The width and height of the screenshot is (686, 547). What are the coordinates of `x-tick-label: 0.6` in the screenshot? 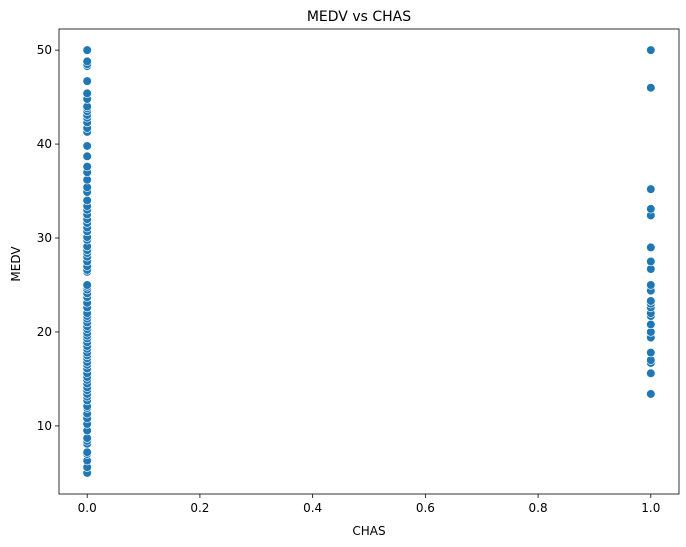 It's located at (425, 508).